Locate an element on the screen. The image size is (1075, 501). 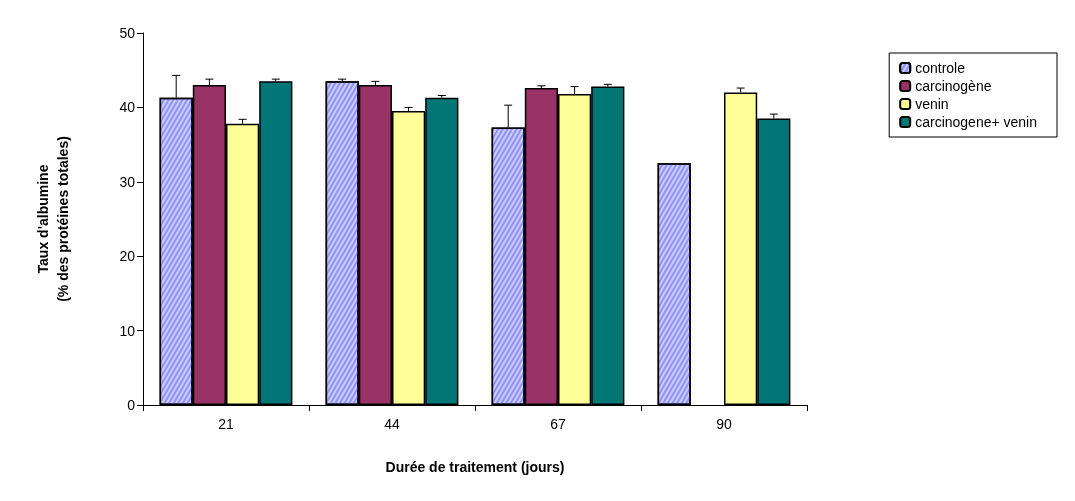
x-tick-label: 67 is located at coordinates (558, 424).